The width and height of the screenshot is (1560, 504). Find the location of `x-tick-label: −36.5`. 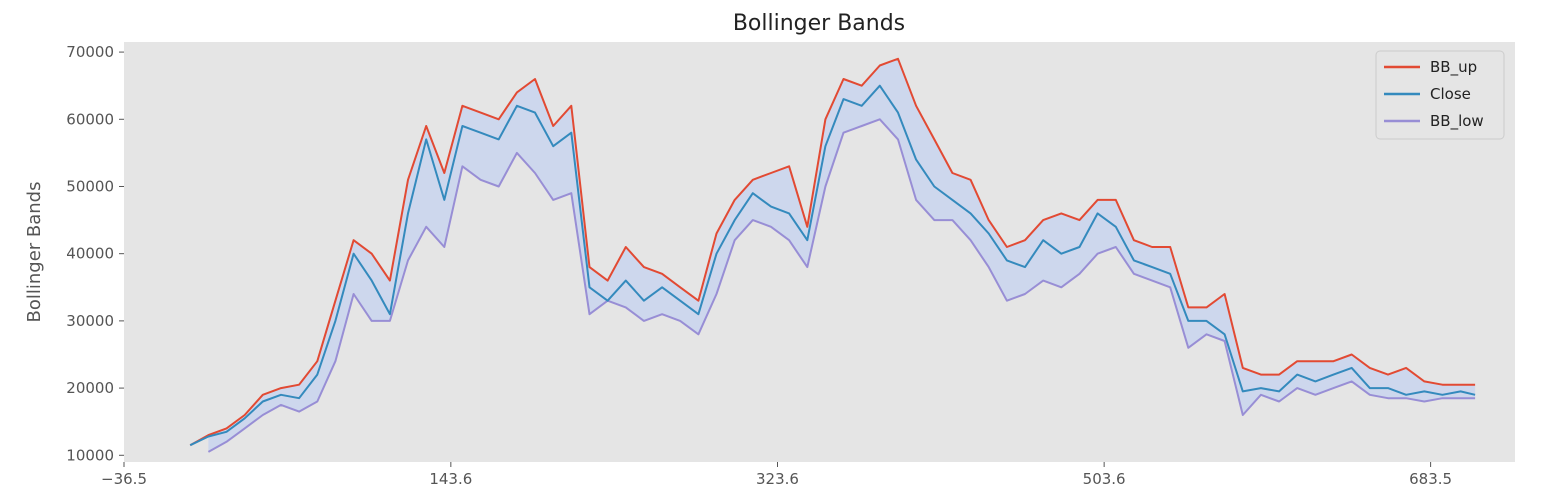

x-tick-label: −36.5 is located at coordinates (124, 479).